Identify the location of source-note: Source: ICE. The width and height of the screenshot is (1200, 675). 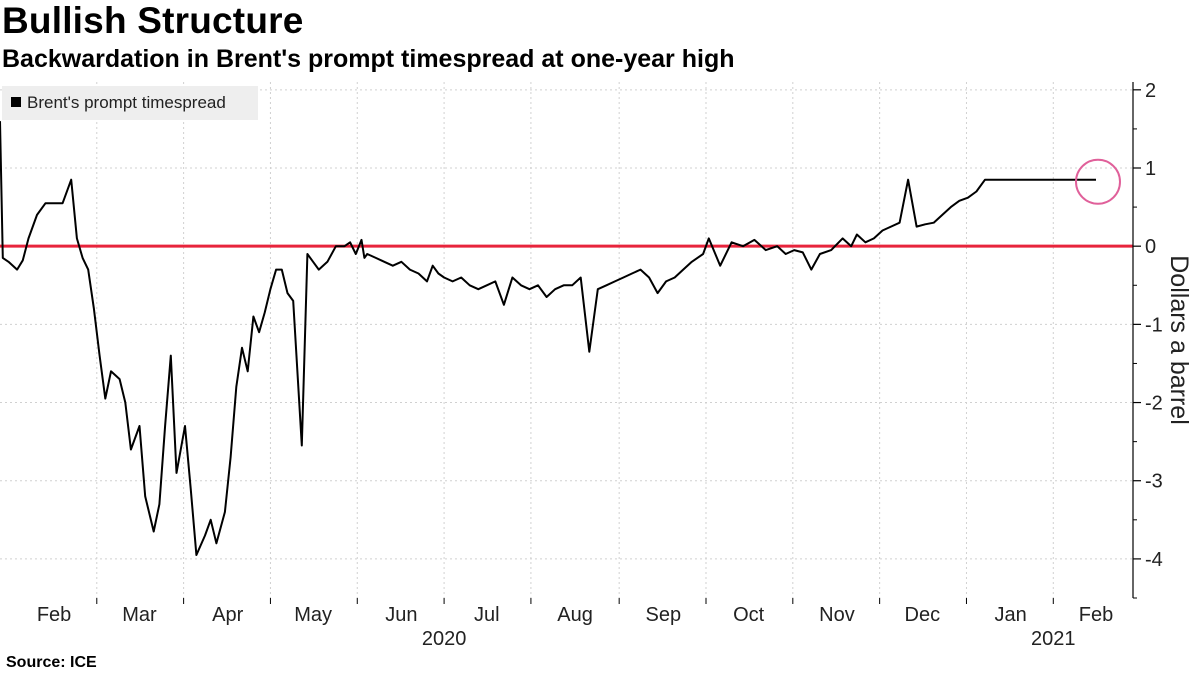
(51, 662).